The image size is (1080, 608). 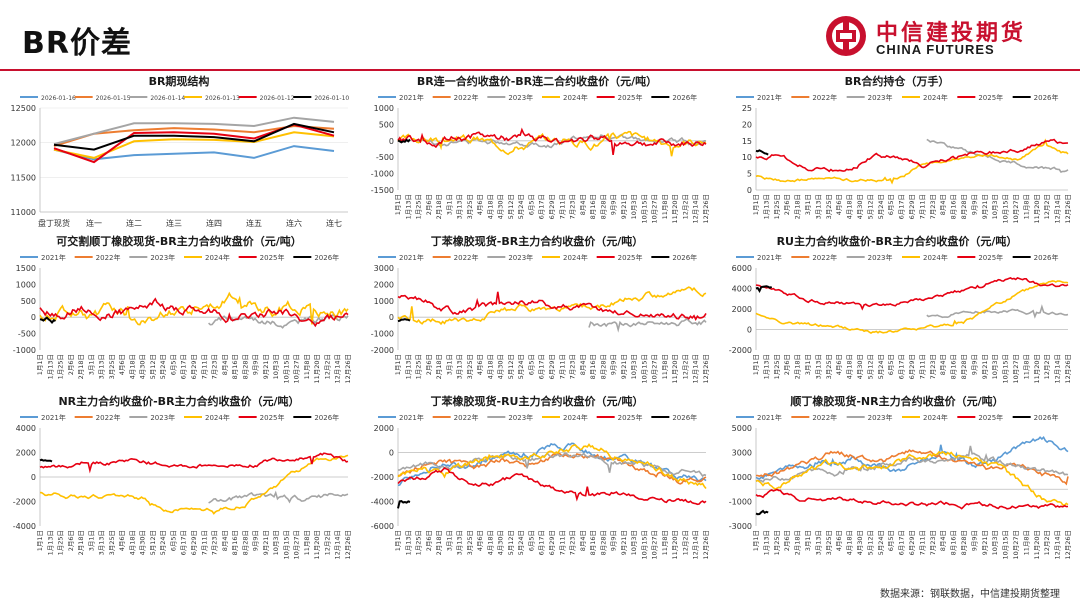 What do you see at coordinates (77, 43) in the screenshot?
I see `page-title: BR价差` at bounding box center [77, 43].